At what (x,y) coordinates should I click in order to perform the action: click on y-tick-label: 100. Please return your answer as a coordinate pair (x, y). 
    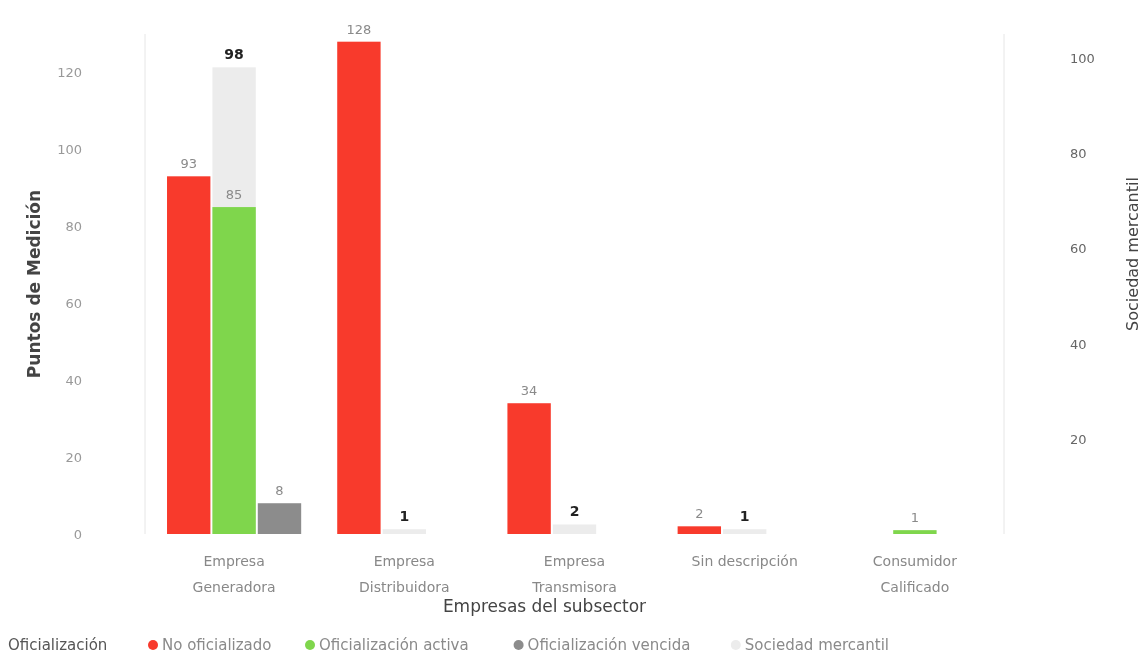
    Looking at the image, I should click on (69, 150).